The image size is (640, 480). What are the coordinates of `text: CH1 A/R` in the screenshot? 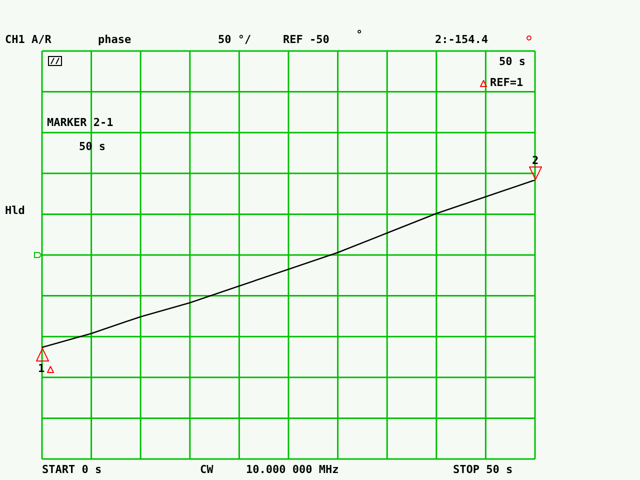 It's located at (28, 39).